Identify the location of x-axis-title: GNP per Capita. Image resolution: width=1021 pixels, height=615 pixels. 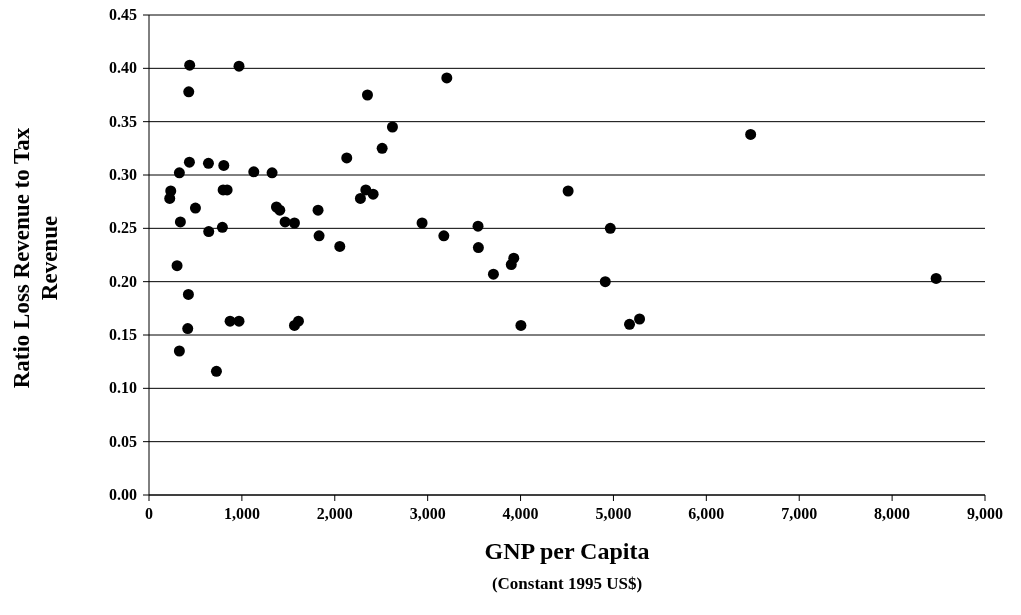
(567, 551).